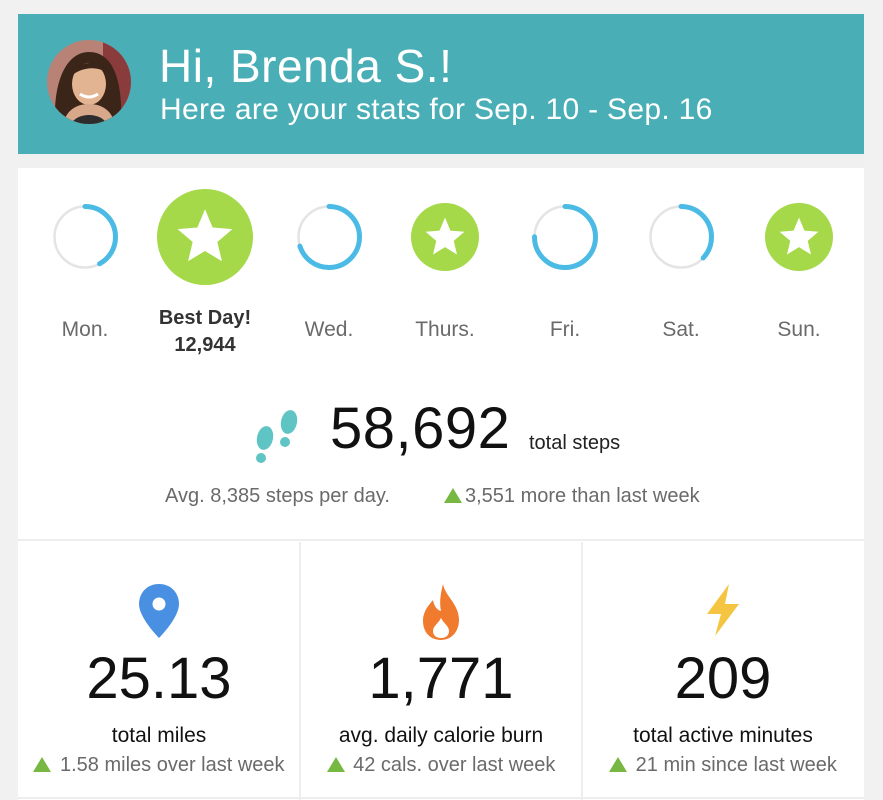  What do you see at coordinates (441, 612) in the screenshot?
I see `flame-icon` at bounding box center [441, 612].